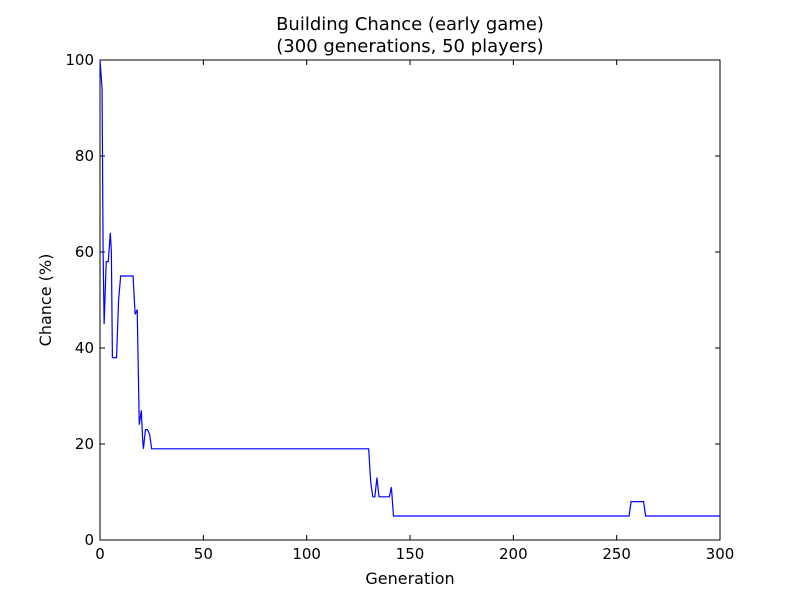  I want to click on y-tick-label: 0, so click(89, 540).